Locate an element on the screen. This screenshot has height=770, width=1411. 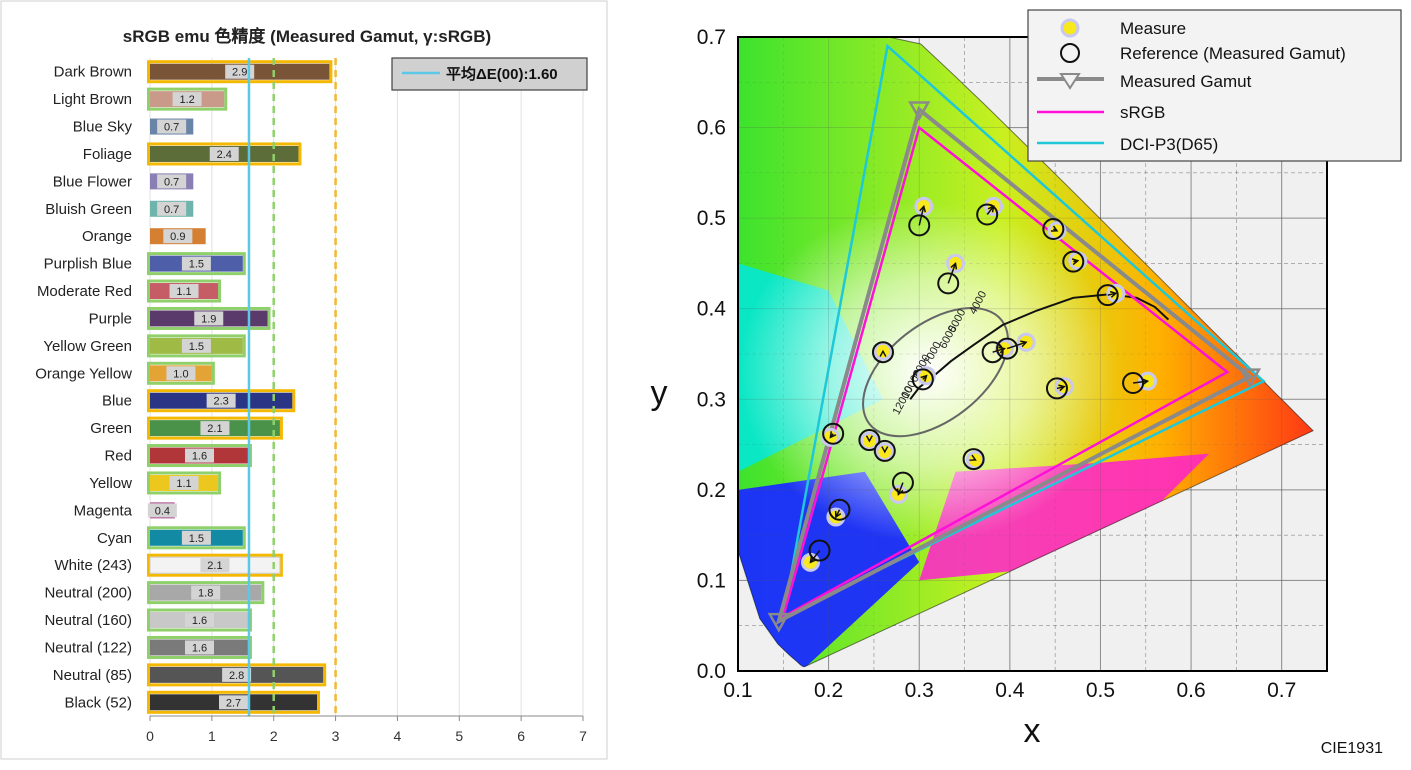
row-label: Bluish Green is located at coordinates (88, 209).